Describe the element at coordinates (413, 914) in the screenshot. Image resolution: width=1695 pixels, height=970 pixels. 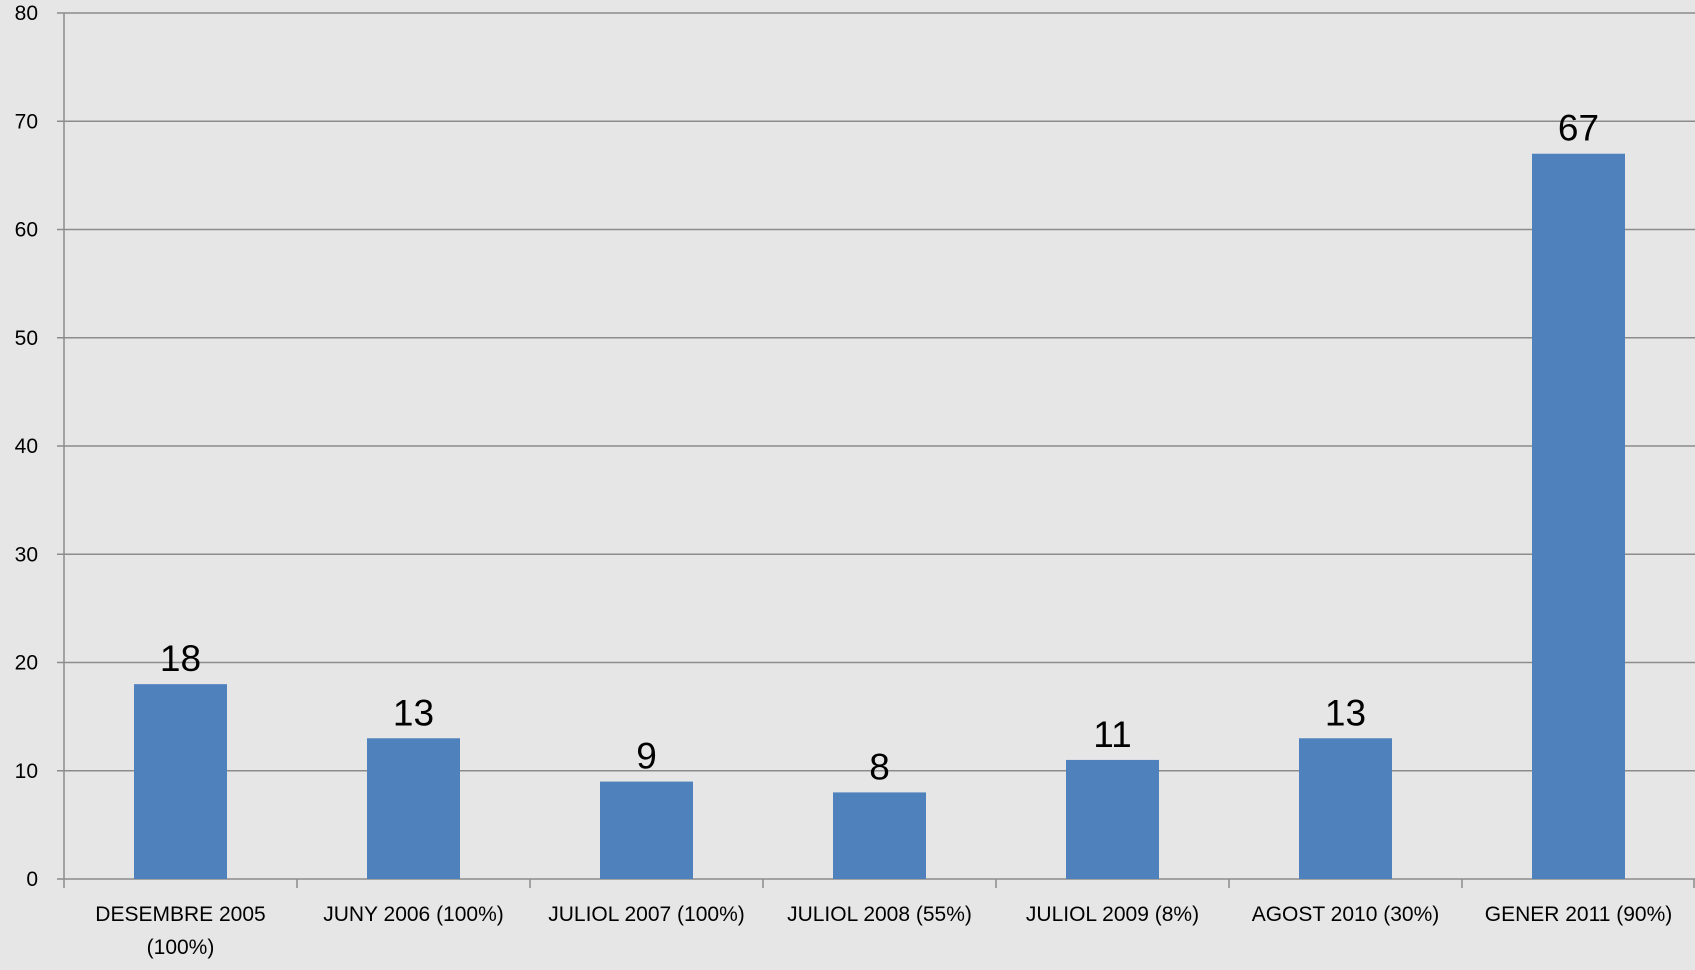
I see `x-tick-label: JUNY 2006 (100%)` at that location.